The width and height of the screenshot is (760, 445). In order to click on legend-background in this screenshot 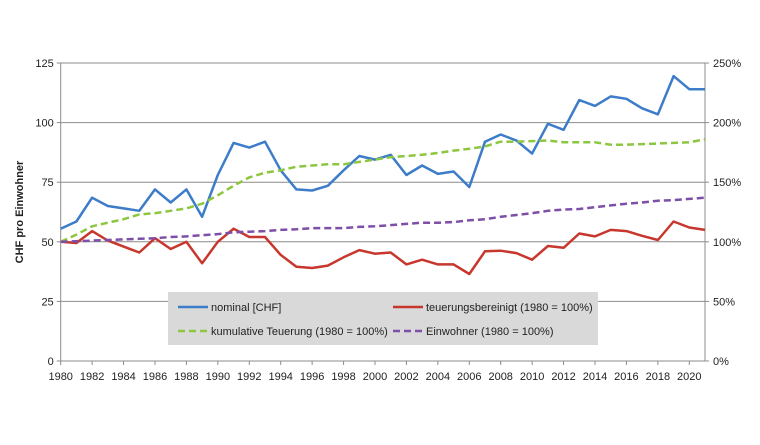, I will do `click(383, 318)`.